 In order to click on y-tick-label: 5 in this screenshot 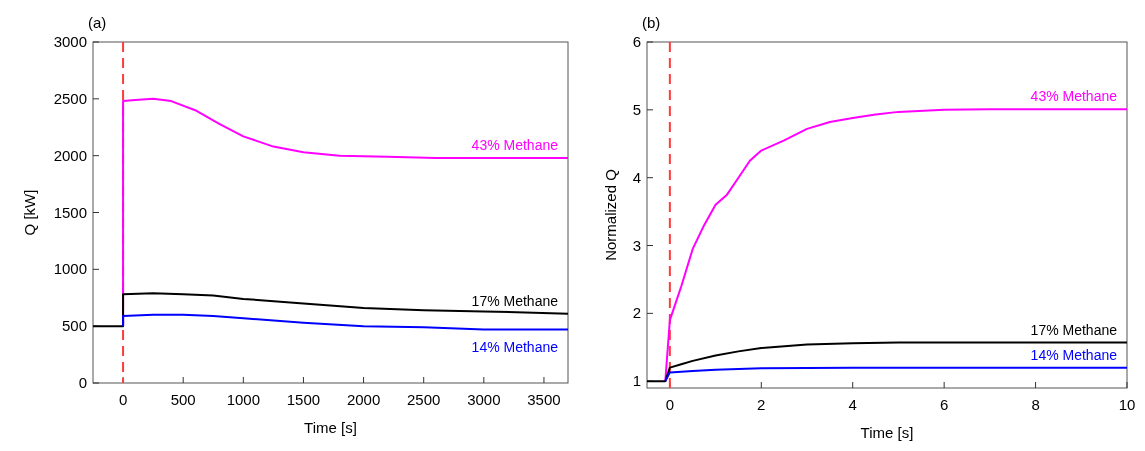, I will do `click(636, 109)`.